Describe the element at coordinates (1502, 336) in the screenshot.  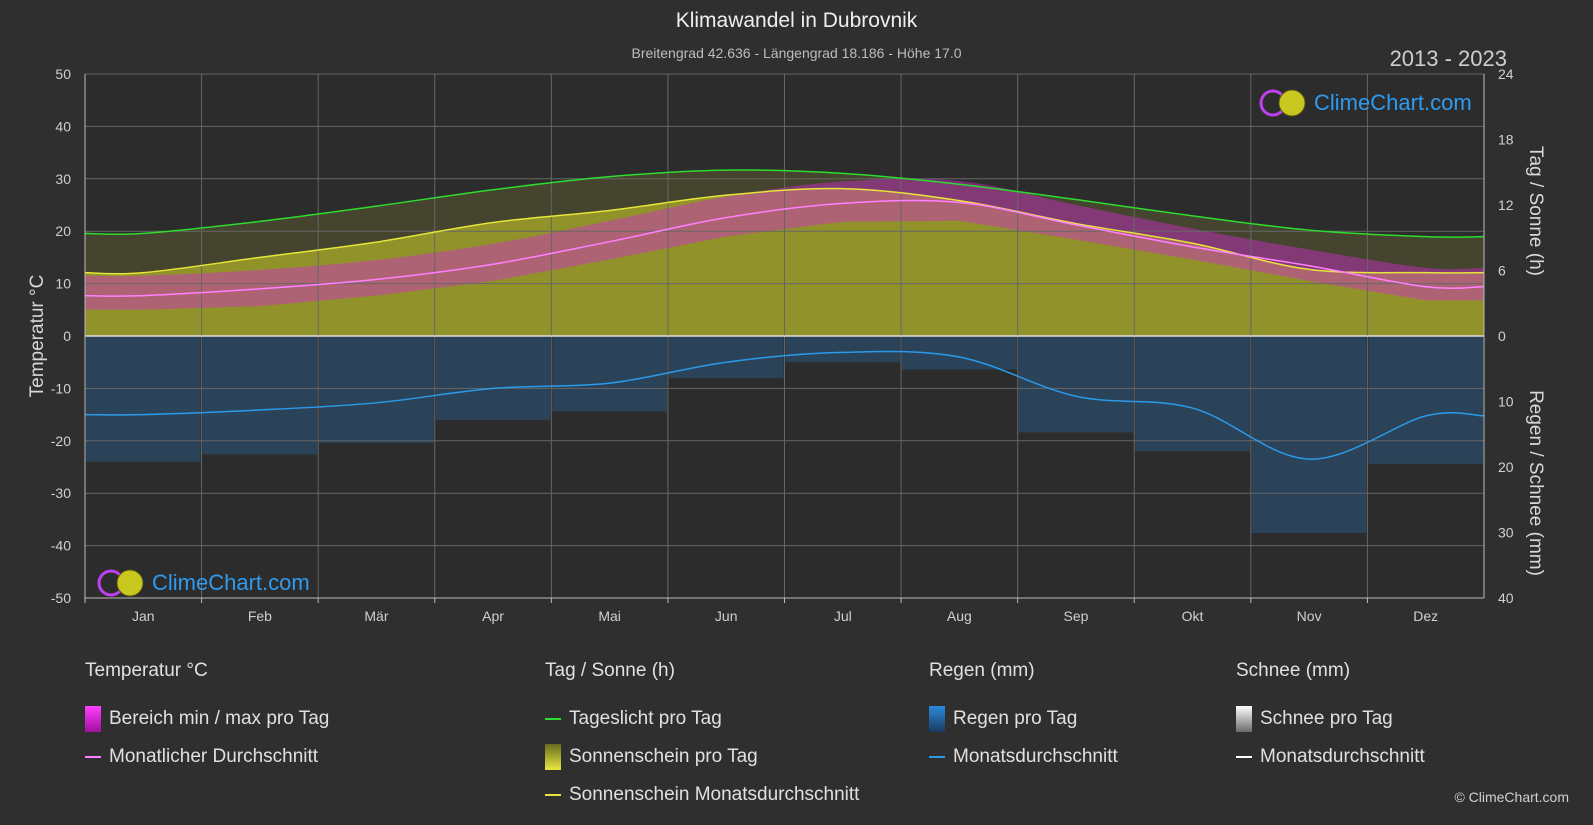
I see `y2-tick-label: 0` at that location.